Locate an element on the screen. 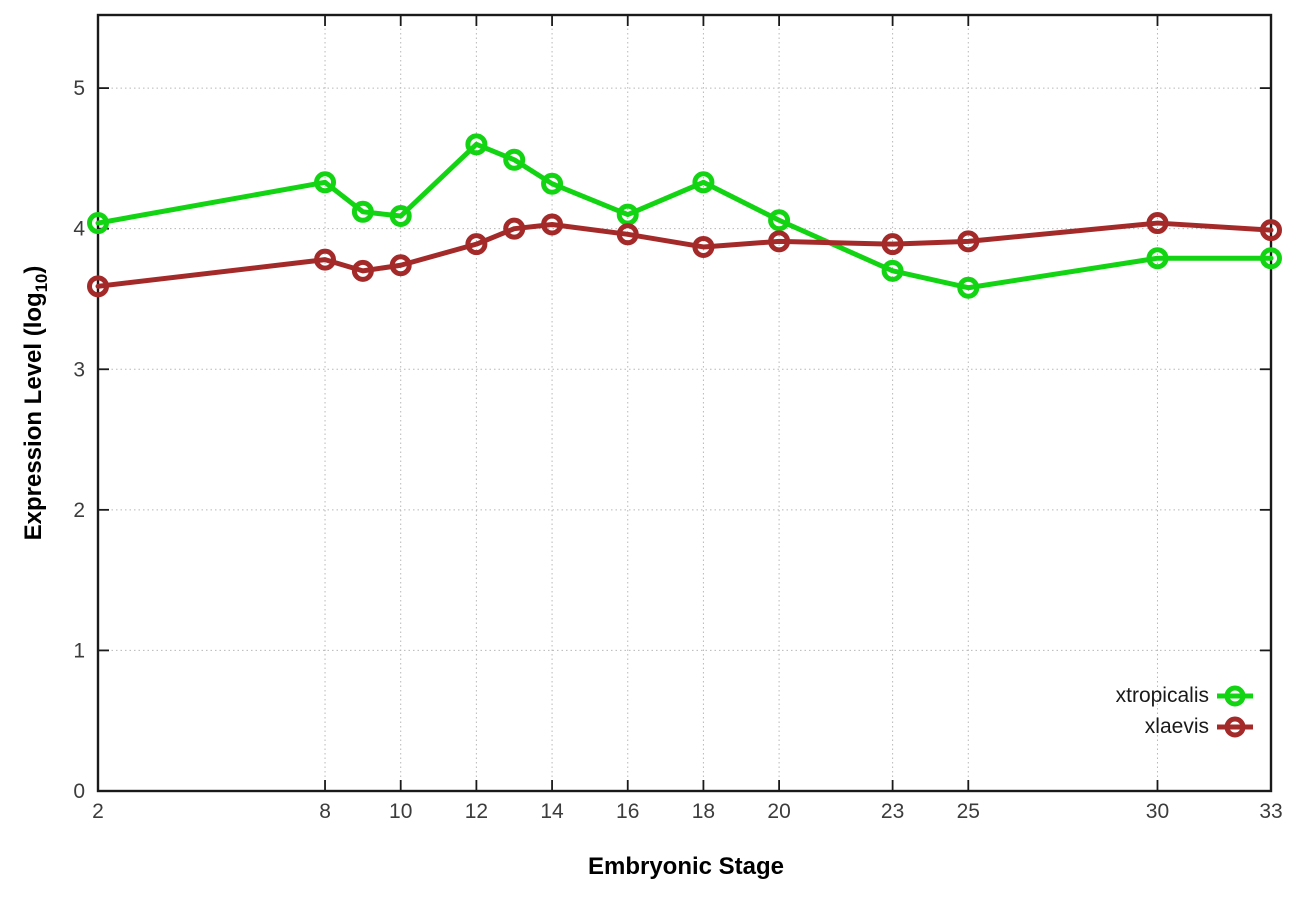 The image size is (1296, 907). x-tick-label: 30 is located at coordinates (1157, 811).